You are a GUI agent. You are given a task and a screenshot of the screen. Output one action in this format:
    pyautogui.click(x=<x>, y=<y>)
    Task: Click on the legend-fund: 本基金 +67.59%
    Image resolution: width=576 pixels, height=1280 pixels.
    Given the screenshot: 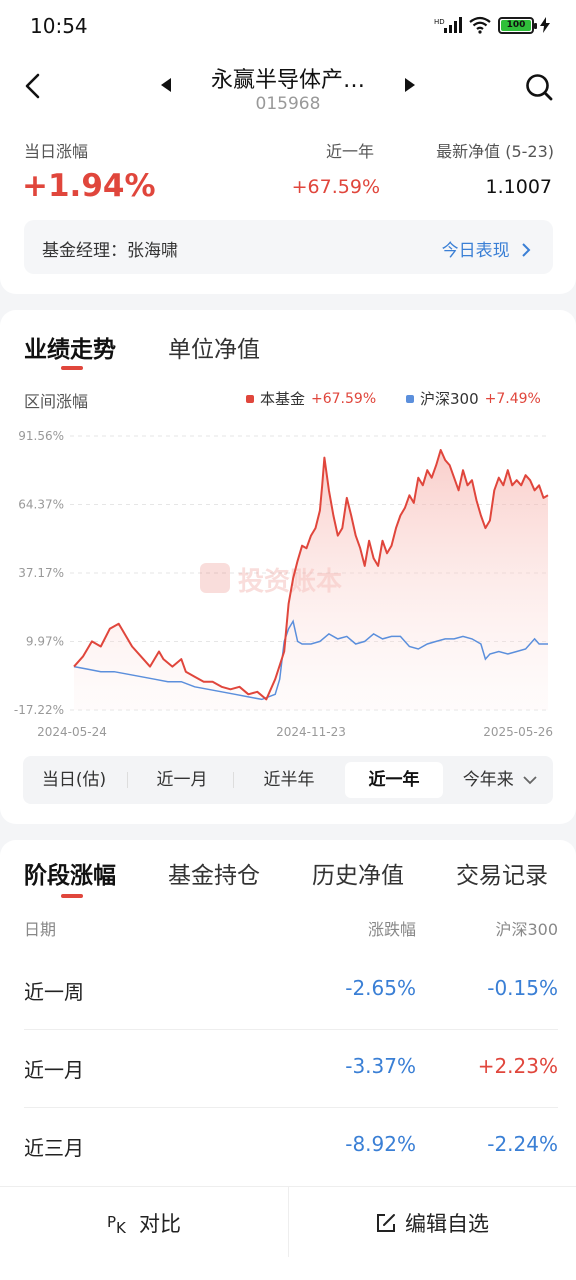 What is the action you would take?
    pyautogui.click(x=311, y=398)
    